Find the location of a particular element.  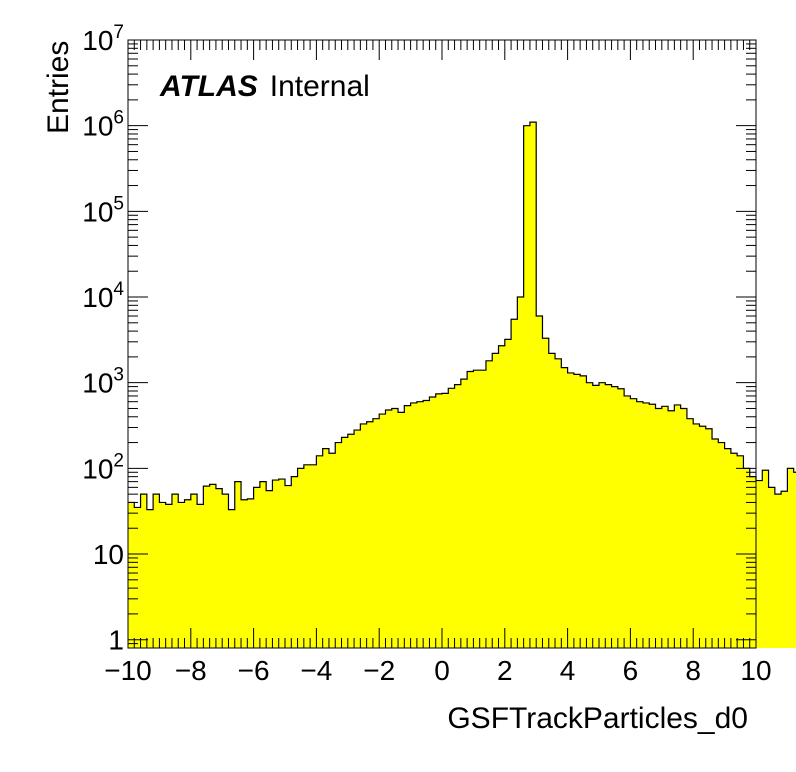

y-tick-label: 10 is located at coordinates (108, 554).